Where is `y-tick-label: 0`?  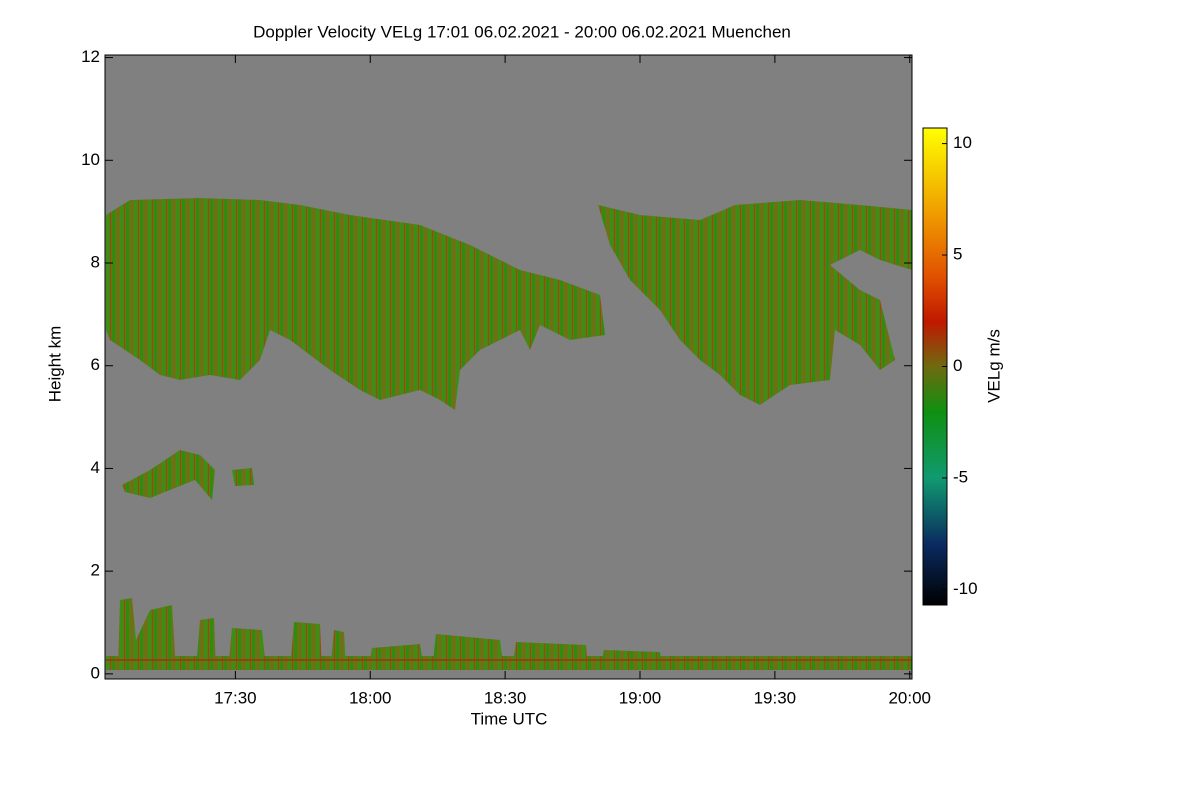 y-tick-label: 0 is located at coordinates (95, 672).